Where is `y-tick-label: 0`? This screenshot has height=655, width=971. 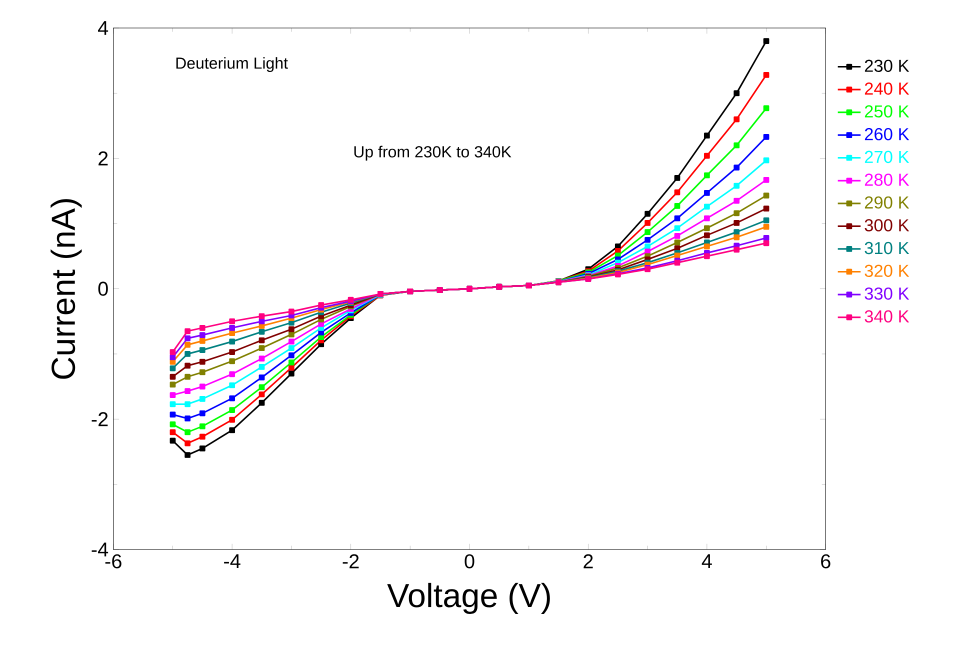
y-tick-label: 0 is located at coordinates (103, 289).